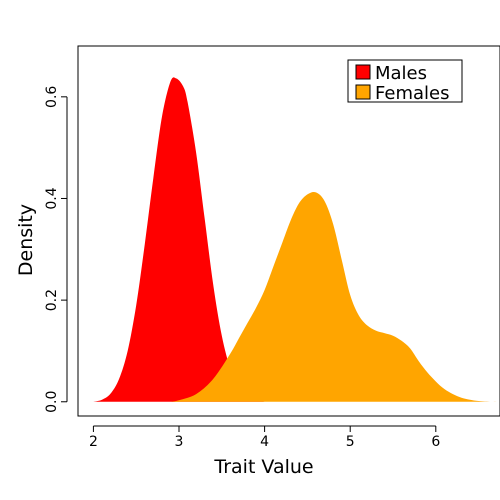  I want to click on x-axis: 2 3 4 5 6, so click(264, 437).